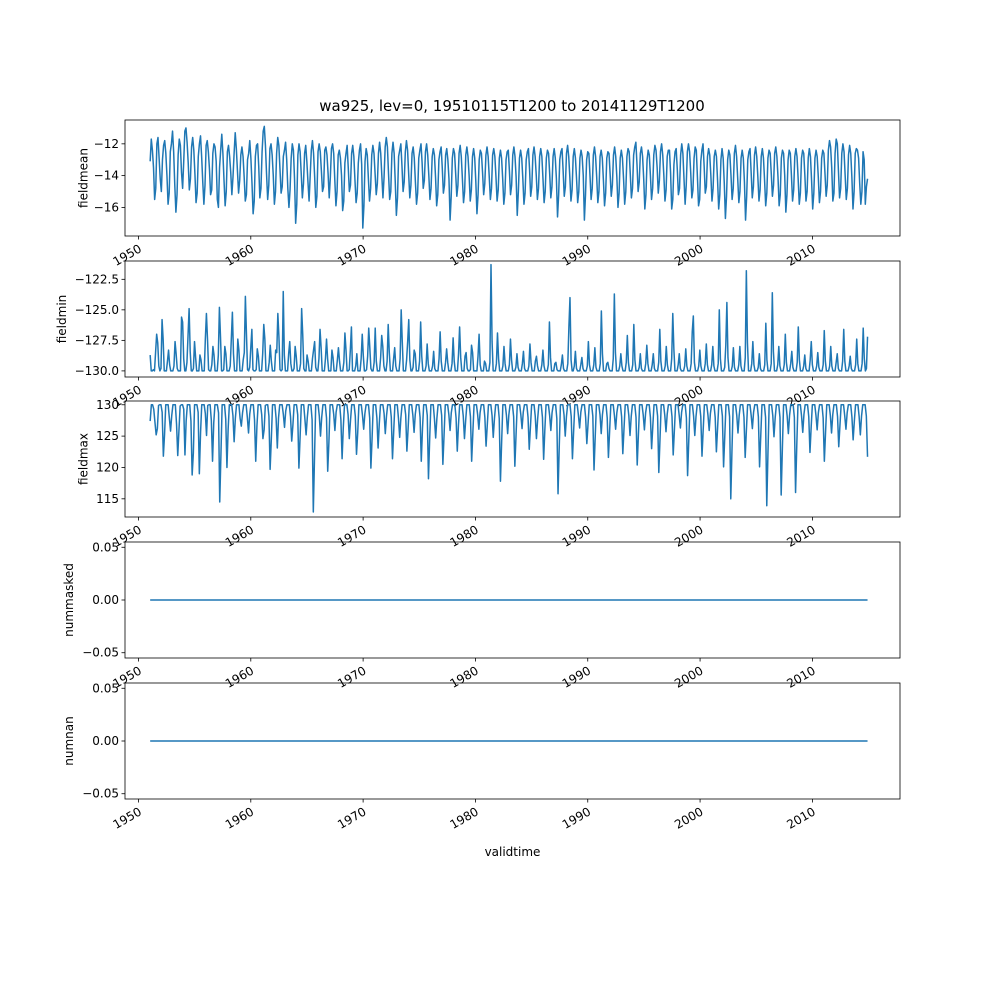 Image resolution: width=1000 pixels, height=1000 pixels. What do you see at coordinates (83, 459) in the screenshot?
I see `y-axis-label-fieldmax: fieldmax` at bounding box center [83, 459].